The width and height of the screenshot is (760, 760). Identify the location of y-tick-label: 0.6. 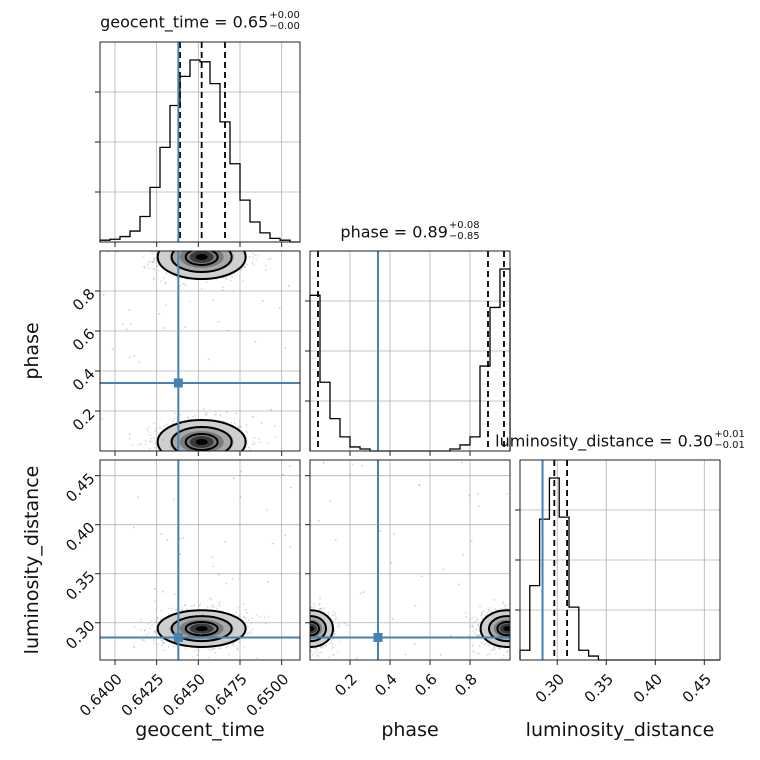
(84, 340).